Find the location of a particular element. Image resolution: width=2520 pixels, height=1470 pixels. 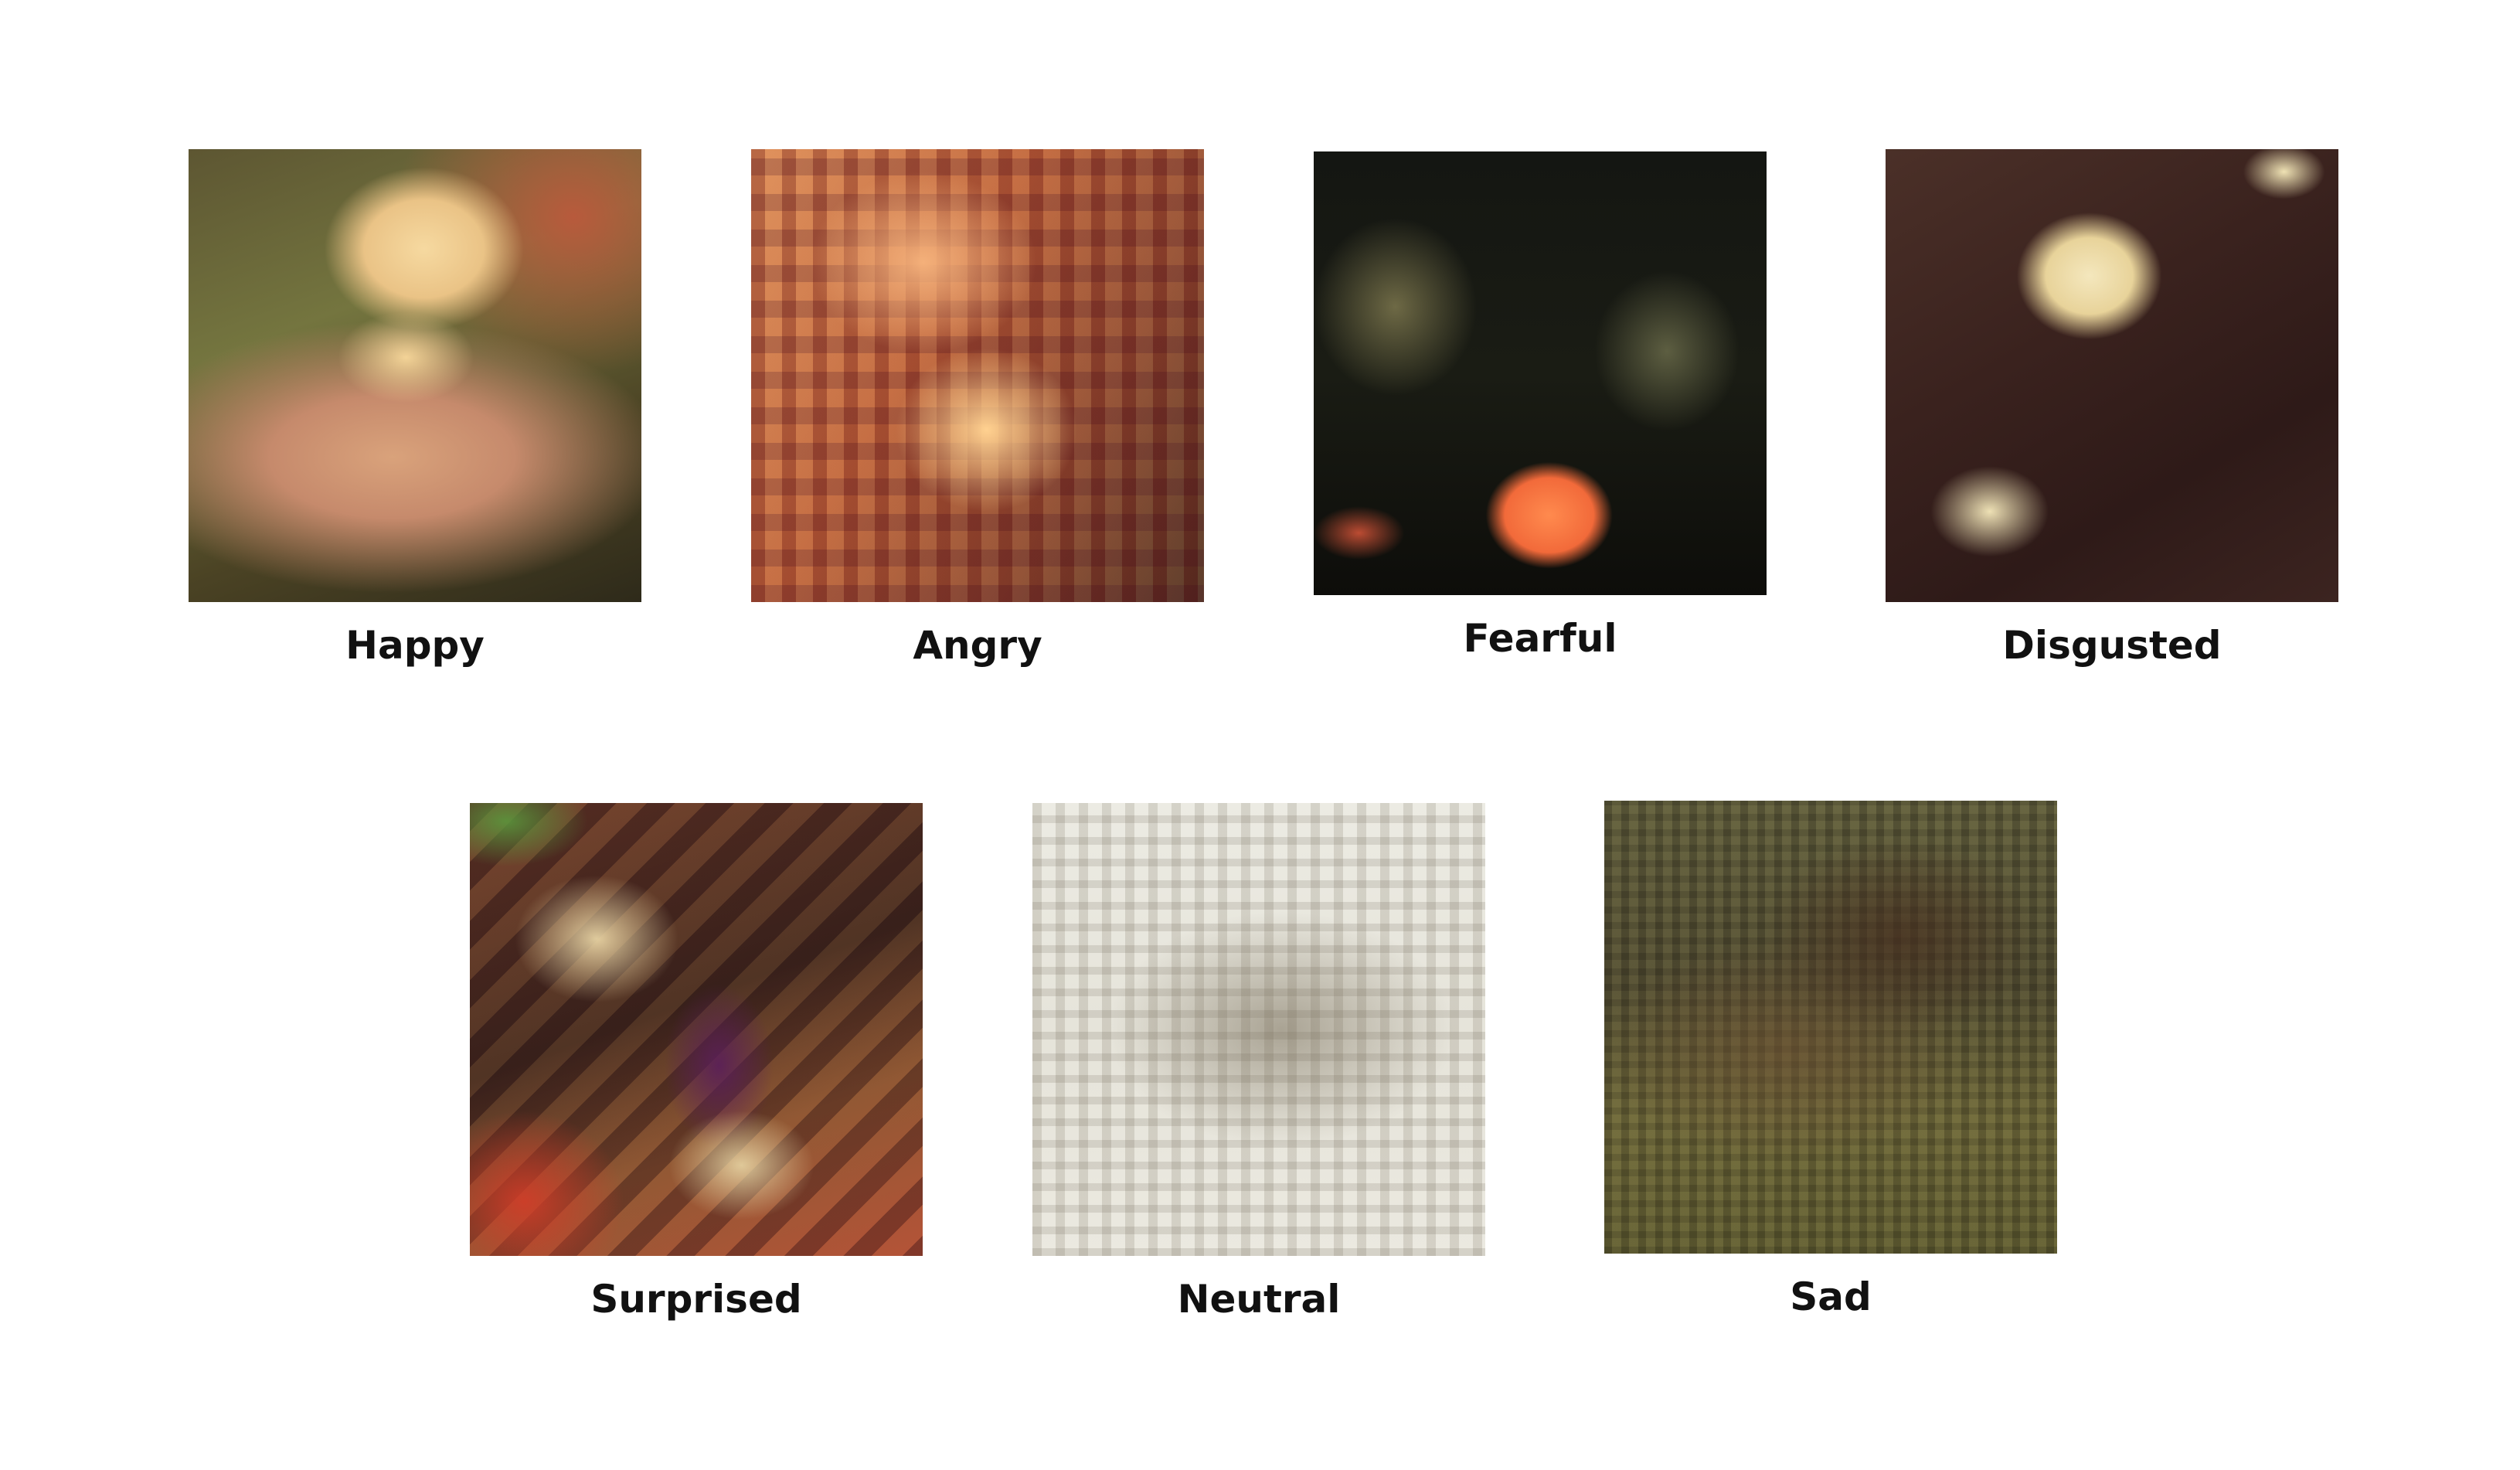

angry-artwork-image is located at coordinates (977, 375).